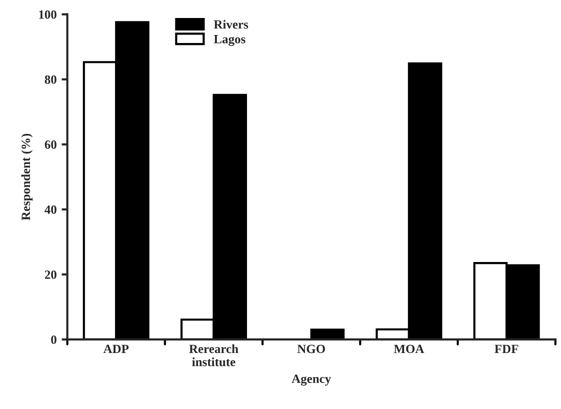  Describe the element at coordinates (53, 339) in the screenshot. I see `y-tick-label: 0` at that location.